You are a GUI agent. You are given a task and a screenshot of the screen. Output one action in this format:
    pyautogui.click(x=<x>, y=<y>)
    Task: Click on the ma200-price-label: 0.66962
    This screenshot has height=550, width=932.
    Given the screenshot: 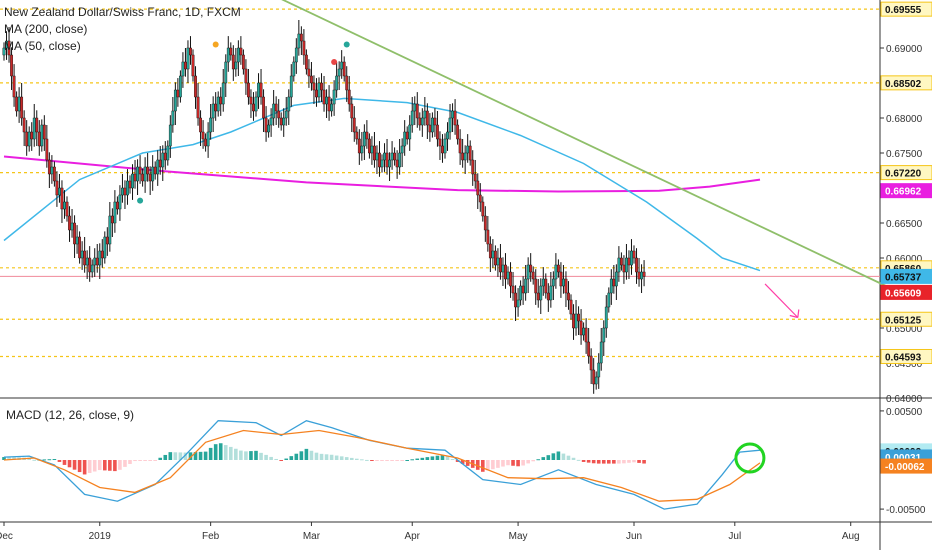 What is the action you would take?
    pyautogui.click(x=903, y=192)
    